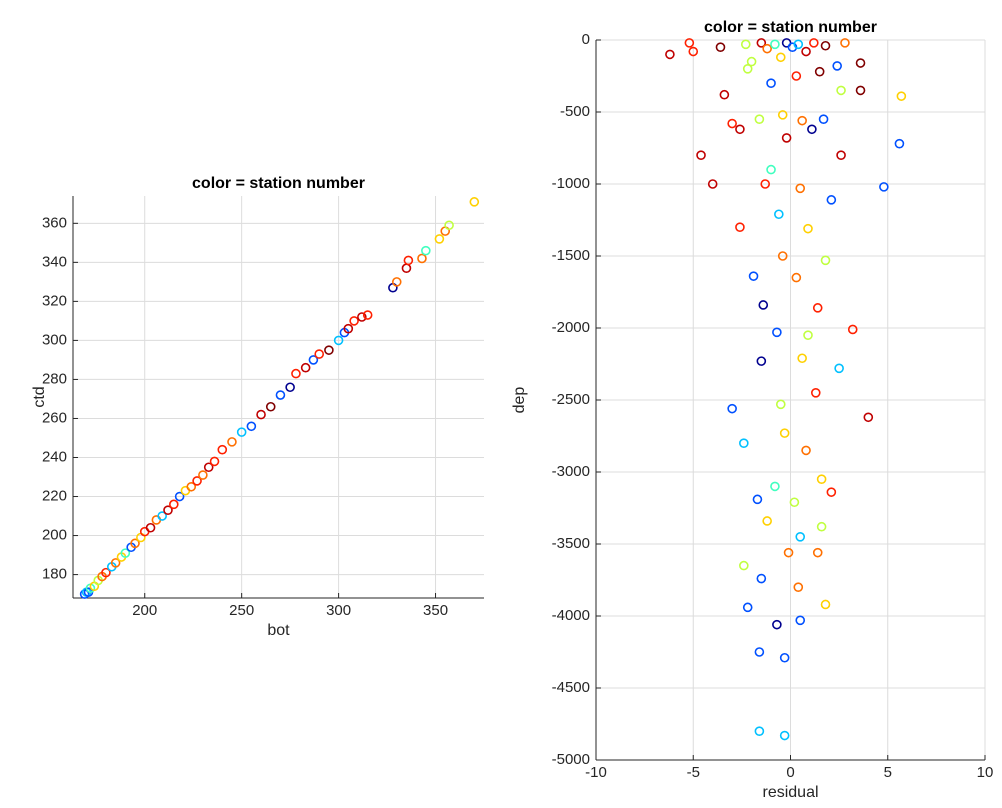  I want to click on x-axis-label: residual, so click(790, 792).